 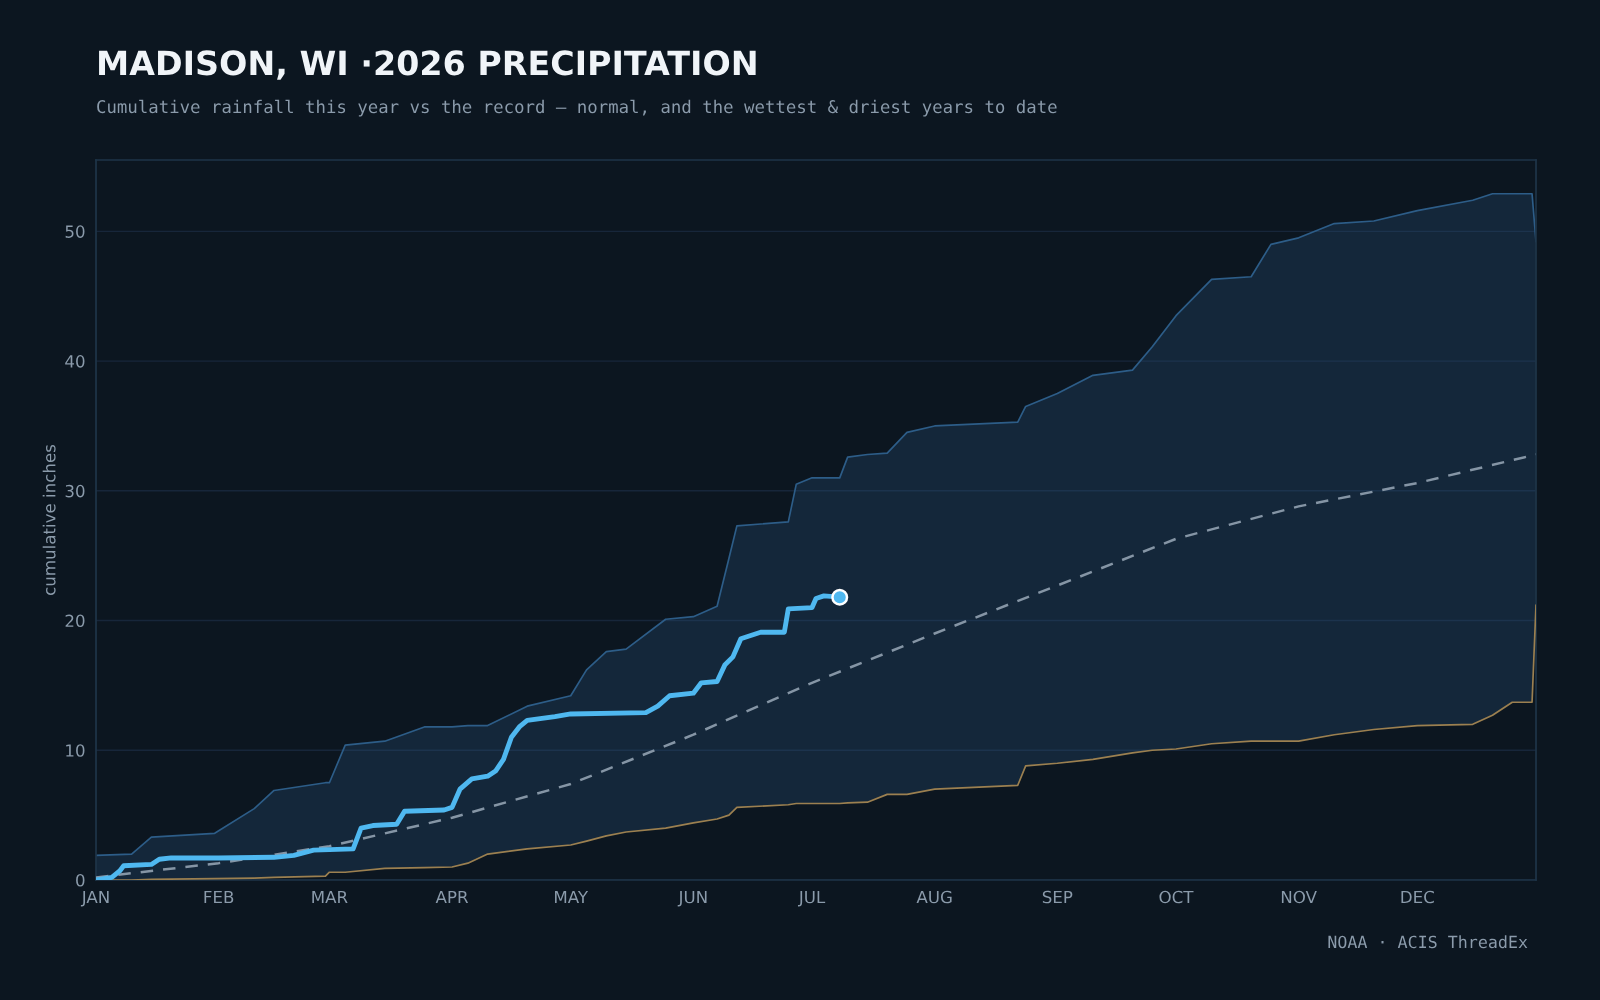 What do you see at coordinates (1057, 897) in the screenshot?
I see `x-tick-label: SEP` at bounding box center [1057, 897].